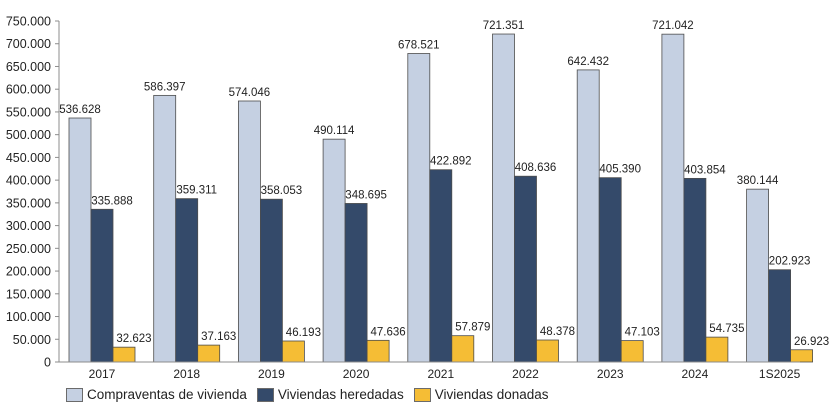  I want to click on bar-value-label: 348.695, so click(366, 195).